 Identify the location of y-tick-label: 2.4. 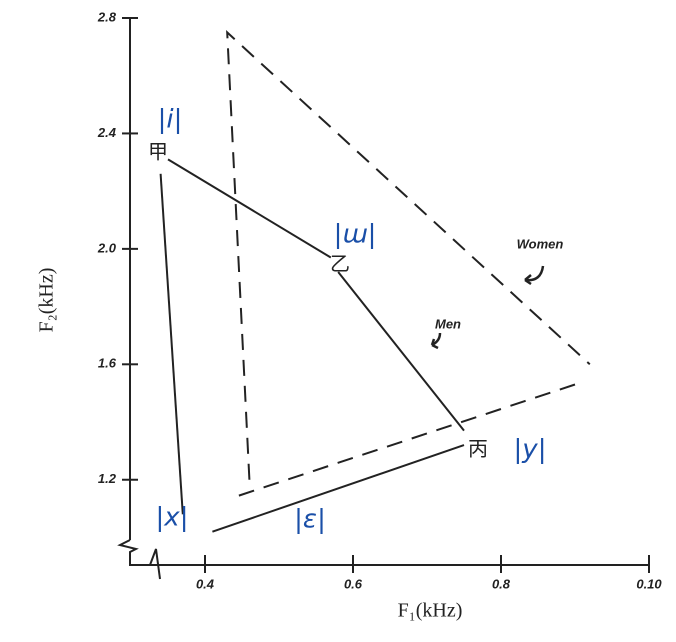
(107, 132).